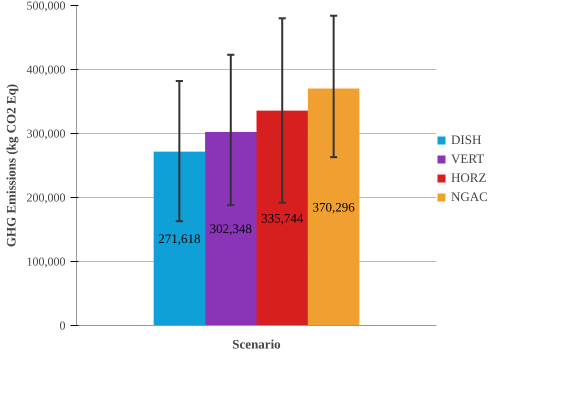 The width and height of the screenshot is (574, 411). I want to click on data-label: 302,348, so click(231, 228).